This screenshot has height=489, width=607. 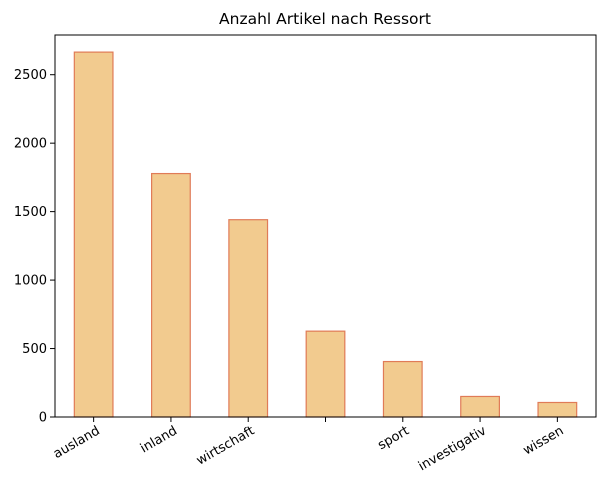 I want to click on x-tick-label-0: ausland, so click(x=77, y=442).